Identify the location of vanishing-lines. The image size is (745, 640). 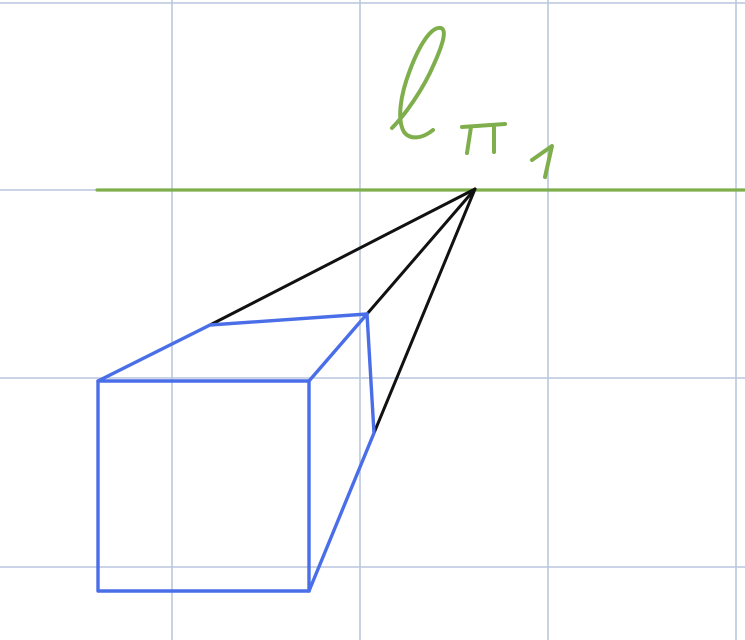
(342, 311).